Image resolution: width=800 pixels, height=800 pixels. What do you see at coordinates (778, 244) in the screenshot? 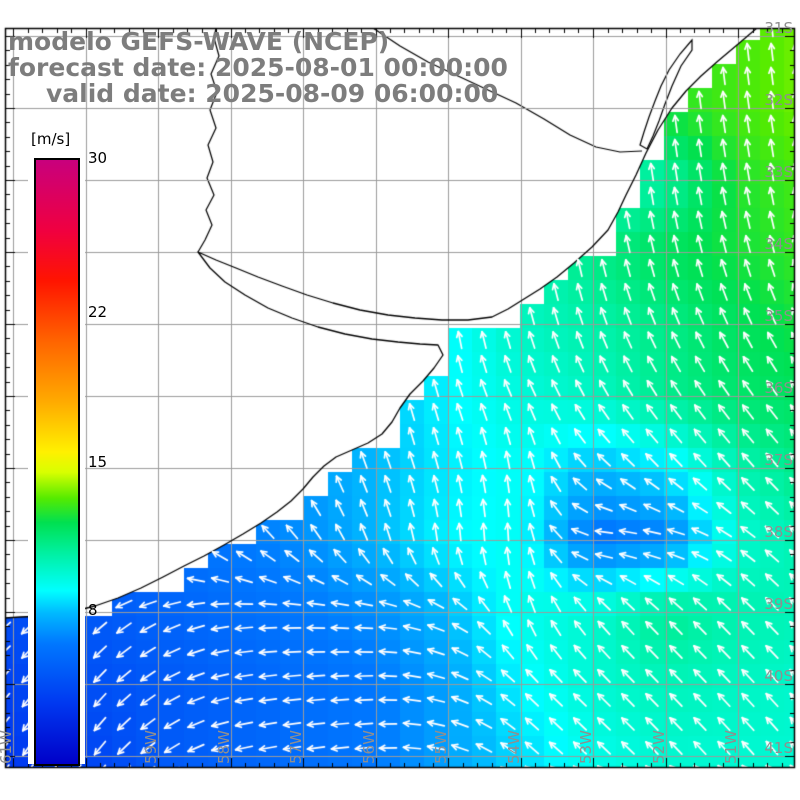
I see `lat-tick-label: 34S` at bounding box center [778, 244].